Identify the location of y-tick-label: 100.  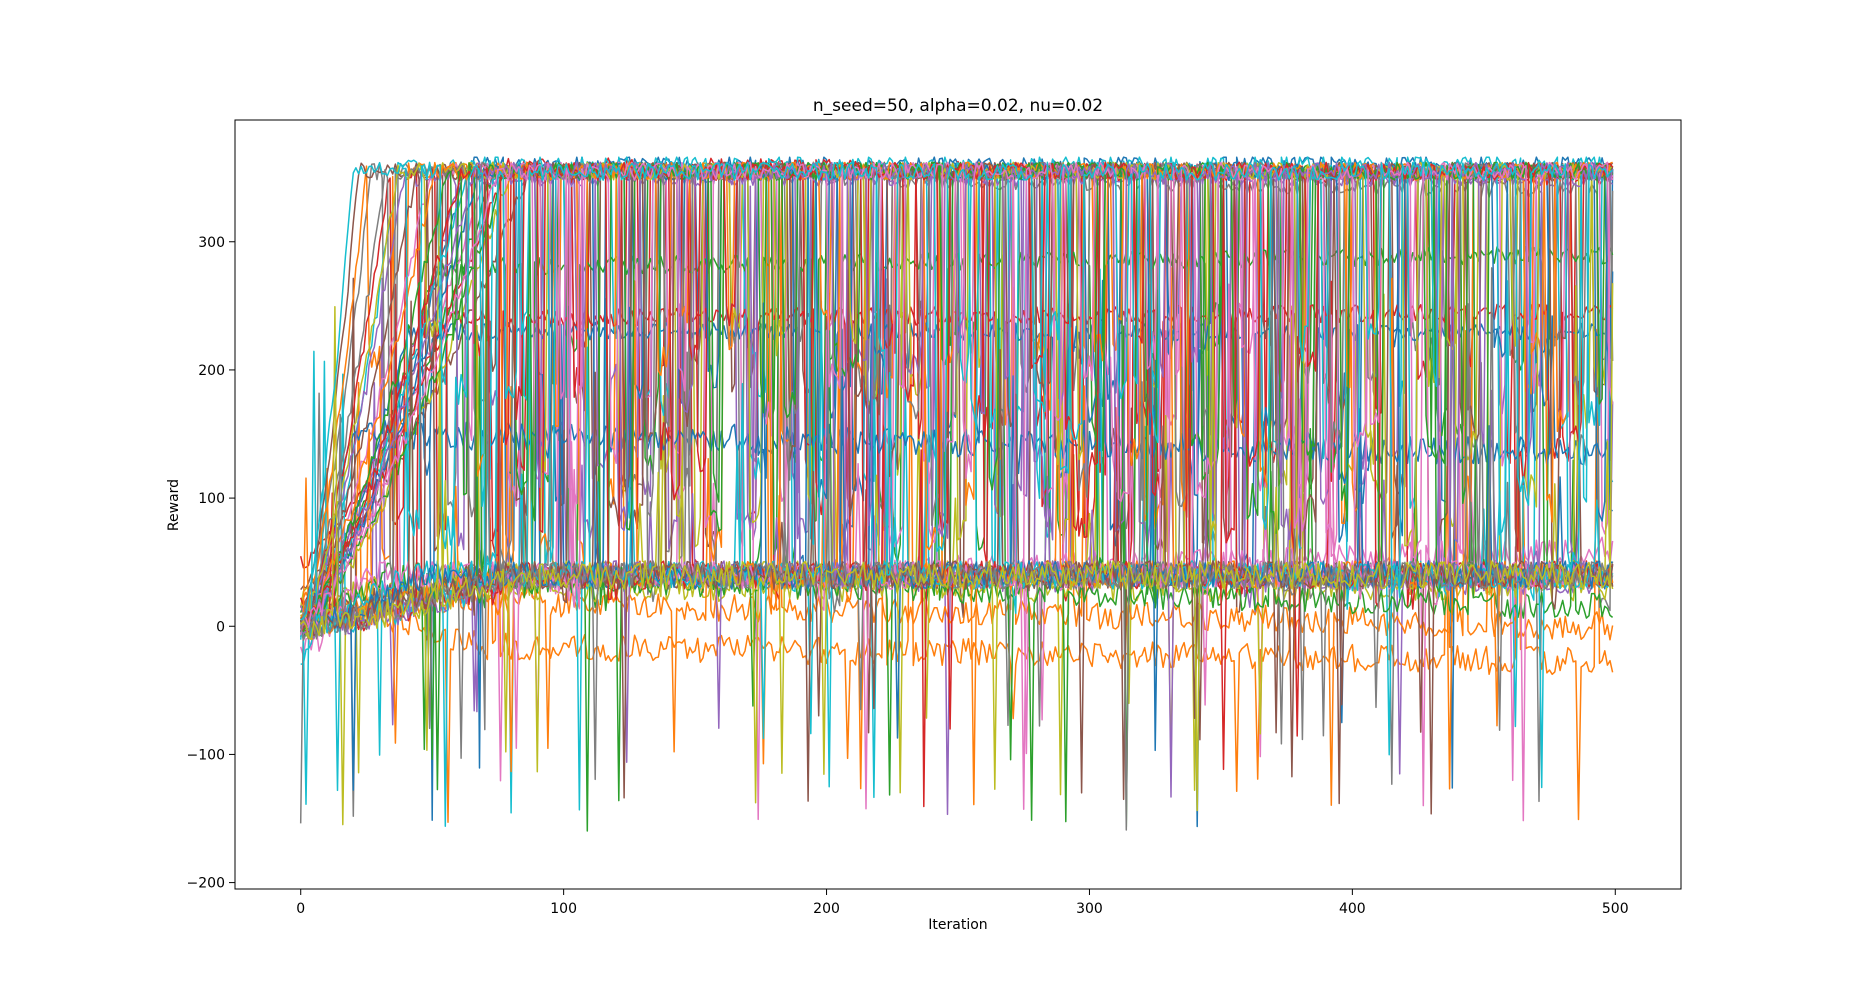
(211, 499).